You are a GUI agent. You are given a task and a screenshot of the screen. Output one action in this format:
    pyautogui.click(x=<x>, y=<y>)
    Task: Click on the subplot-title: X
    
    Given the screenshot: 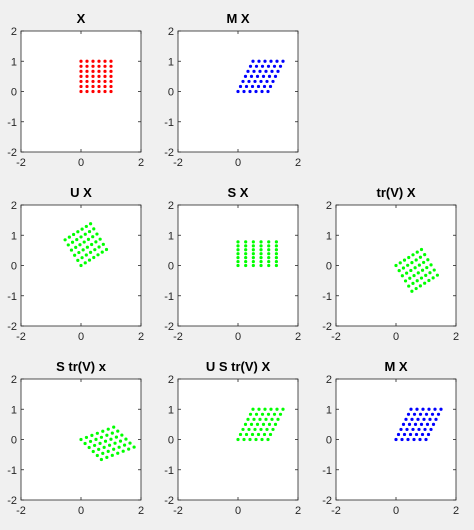 What is the action you would take?
    pyautogui.click(x=81, y=18)
    